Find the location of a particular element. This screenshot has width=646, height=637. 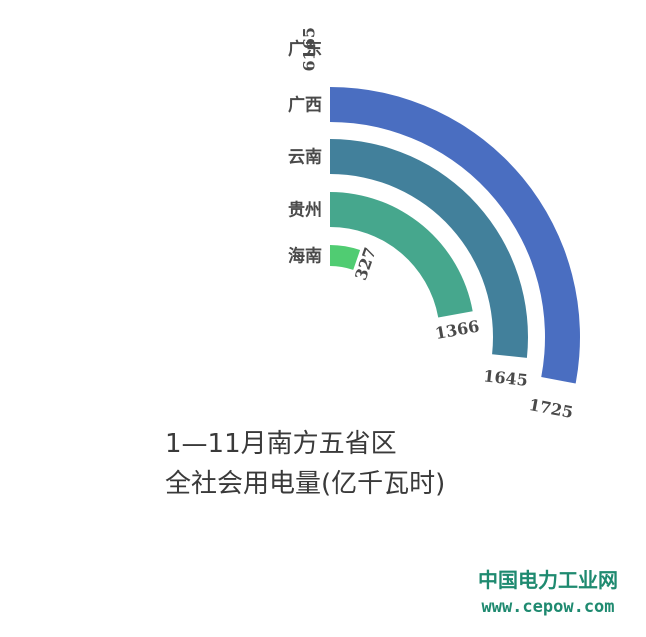

value-label-1: 6165 is located at coordinates (308, 49).